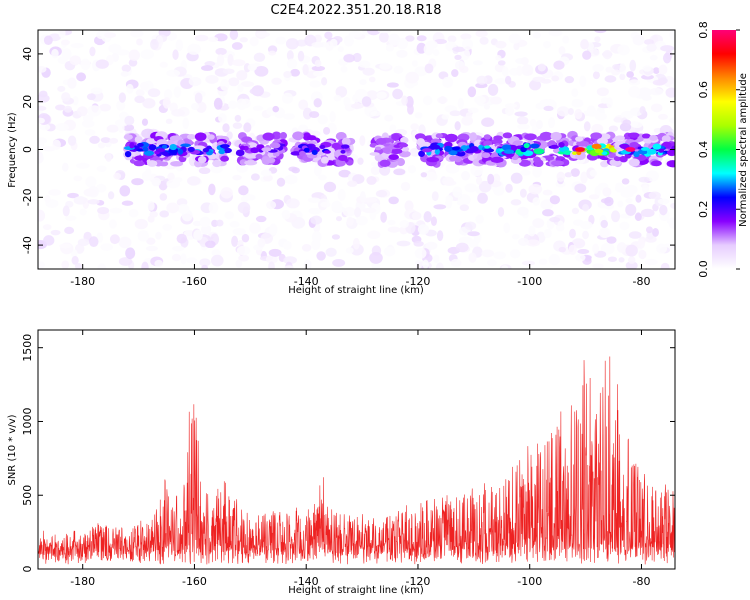 This screenshot has height=600, width=750. I want to click on x-tick-label: -100, so click(529, 581).